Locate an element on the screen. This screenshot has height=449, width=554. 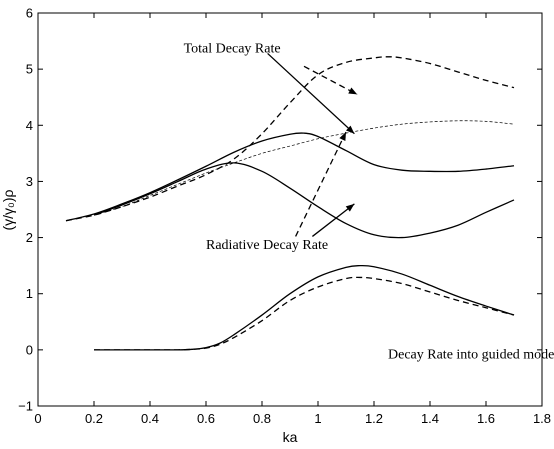
x-tick-label: 1.2 is located at coordinates (374, 418).